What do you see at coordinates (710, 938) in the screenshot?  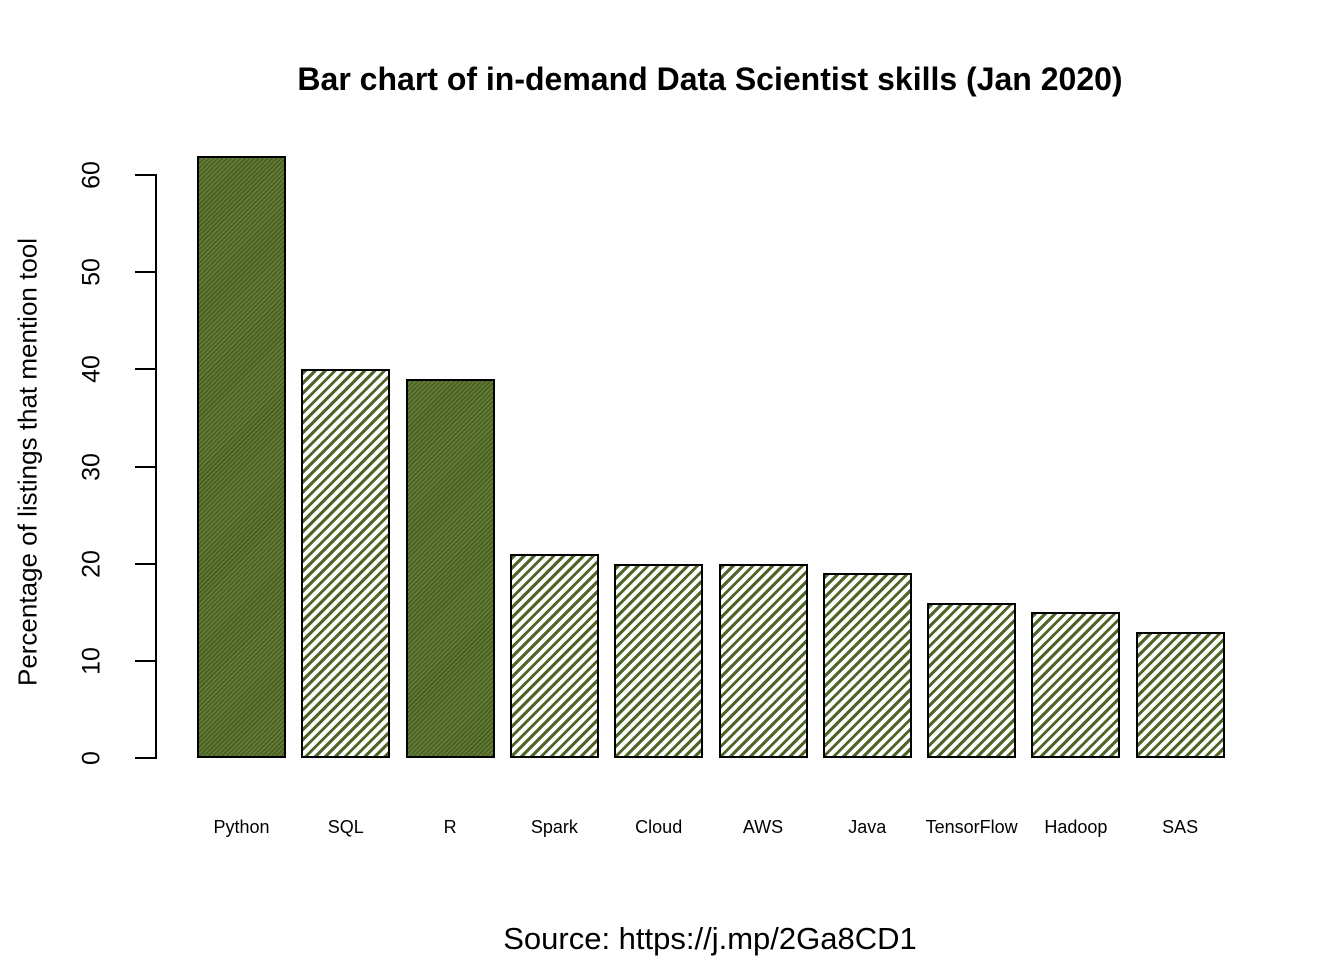 I see `source-caption: Source: https://j.mp/2Ga8CD1` at bounding box center [710, 938].